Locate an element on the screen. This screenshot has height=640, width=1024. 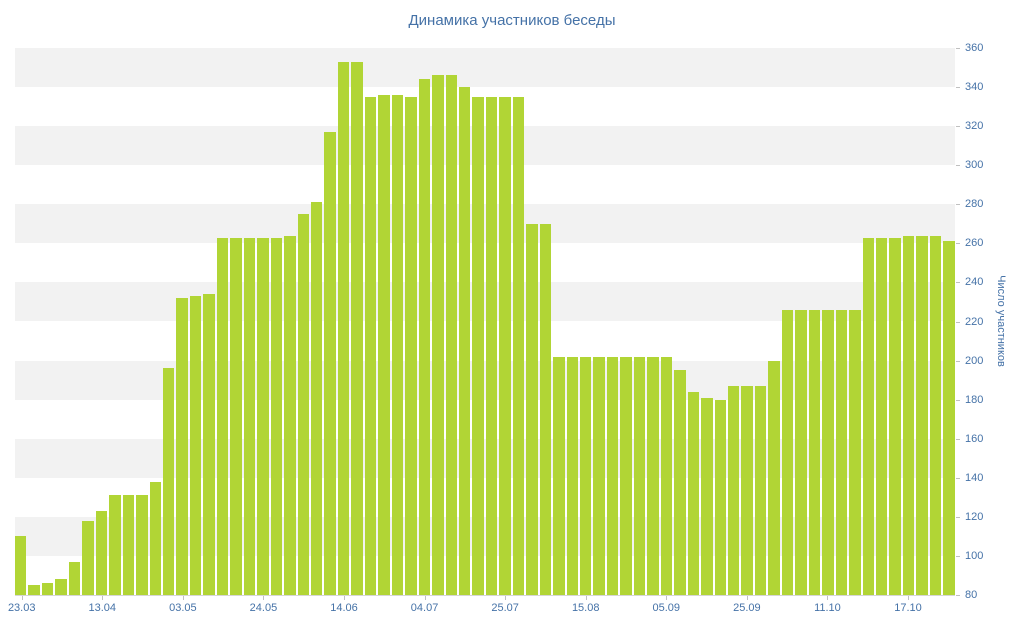
y-tick-label: 340 is located at coordinates (974, 87).